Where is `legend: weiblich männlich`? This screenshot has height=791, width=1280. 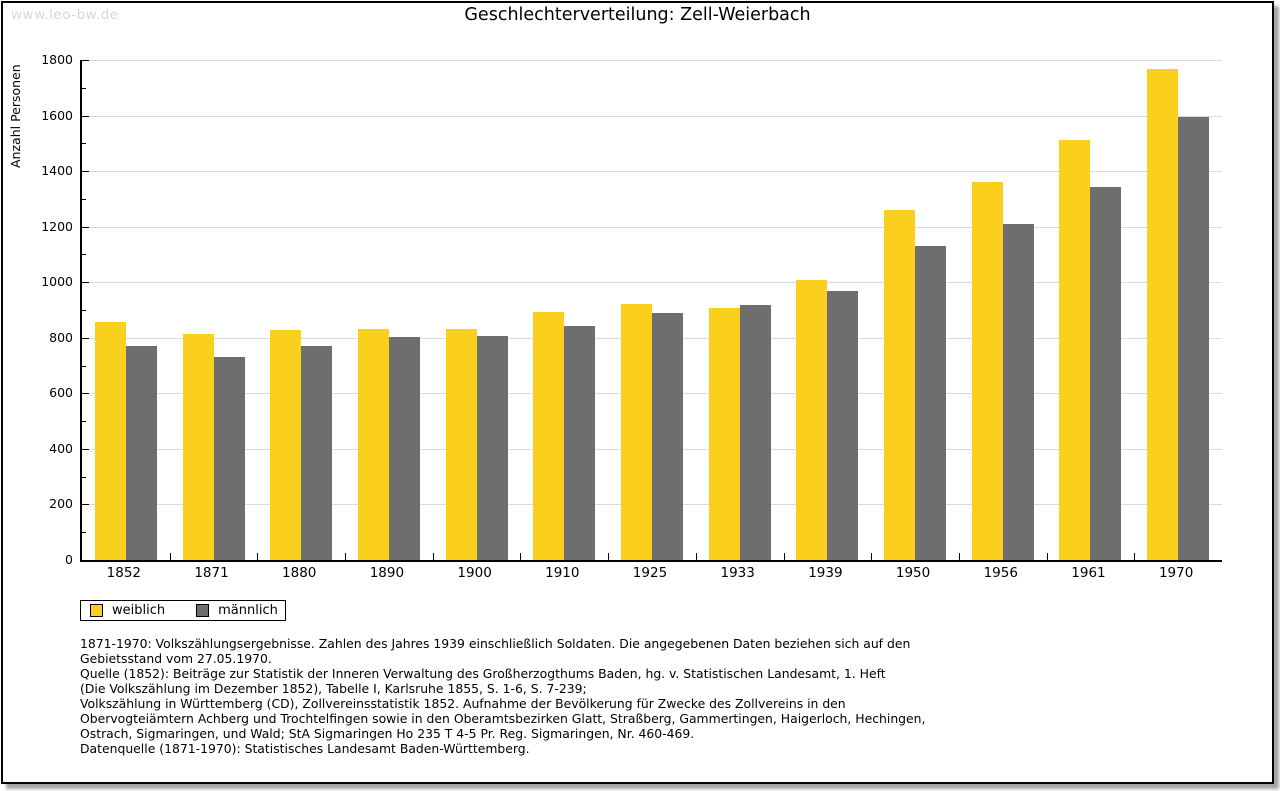 legend: weiblich männlich is located at coordinates (183, 610).